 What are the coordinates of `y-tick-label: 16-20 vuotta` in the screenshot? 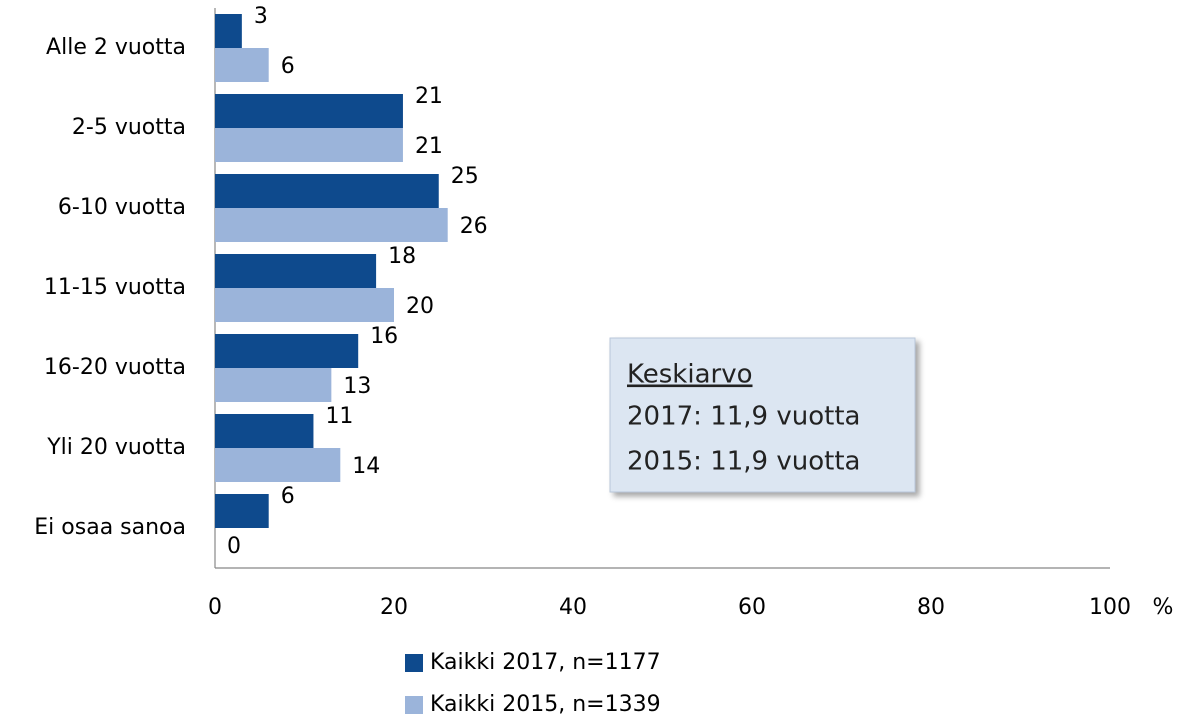 It's located at (115, 367).